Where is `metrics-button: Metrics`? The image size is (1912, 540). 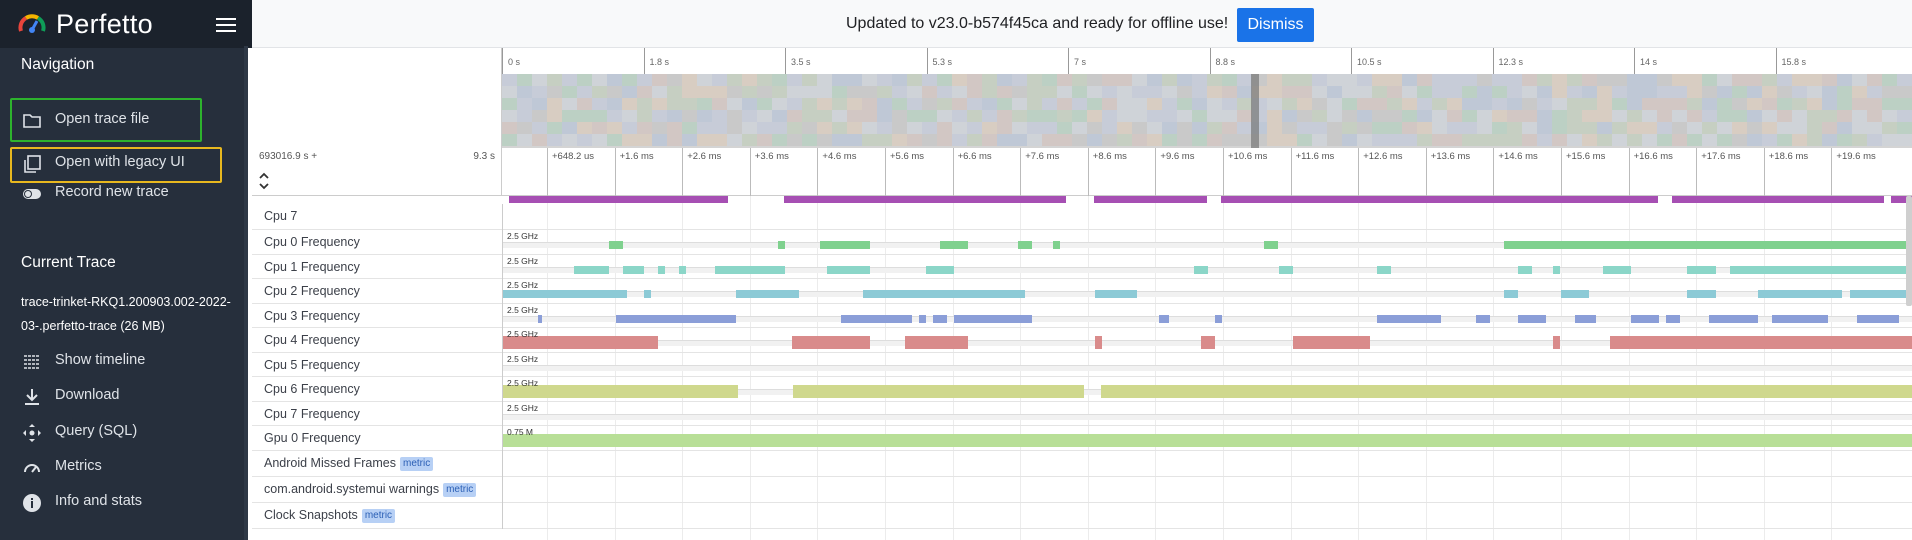
metrics-button: Metrics is located at coordinates (124, 467).